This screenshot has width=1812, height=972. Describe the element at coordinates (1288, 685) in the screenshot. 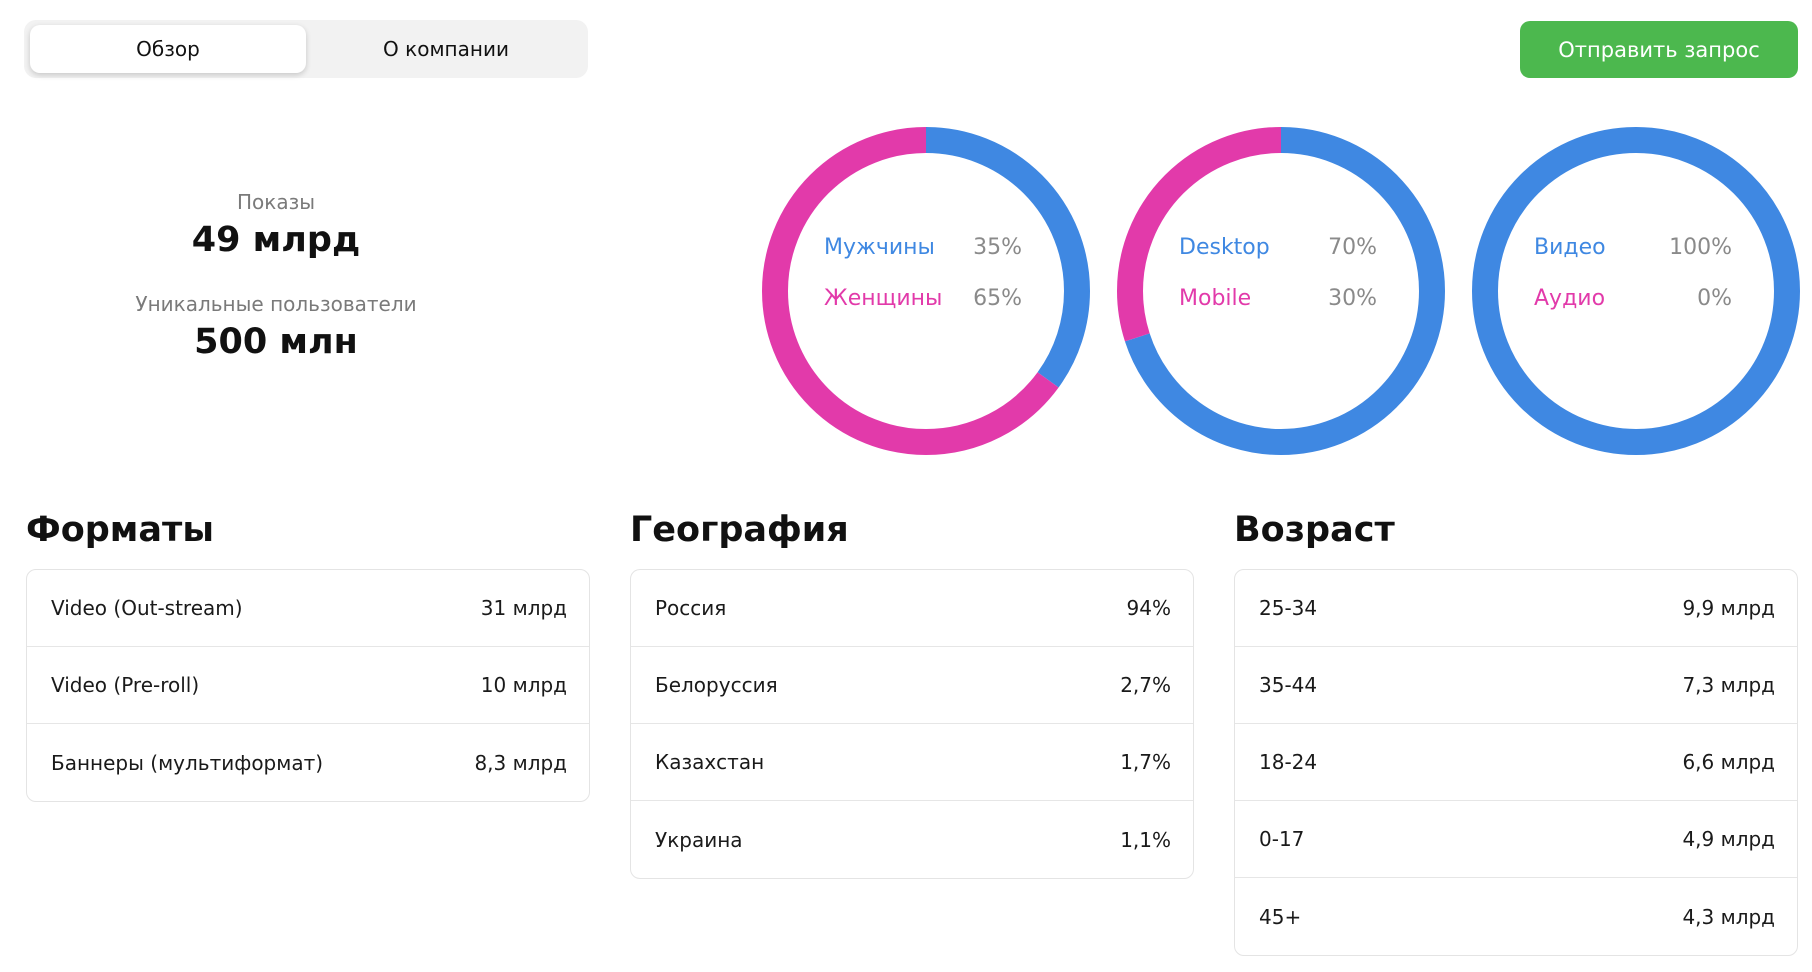

I see `row-label: 35-44` at that location.